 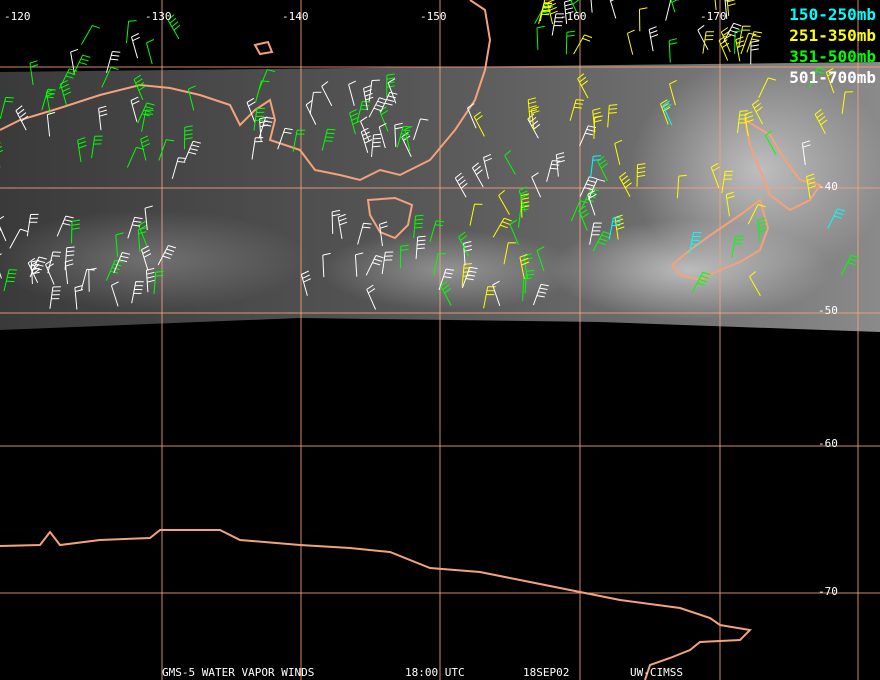 I want to click on latitude-label: -70, so click(x=828, y=591).